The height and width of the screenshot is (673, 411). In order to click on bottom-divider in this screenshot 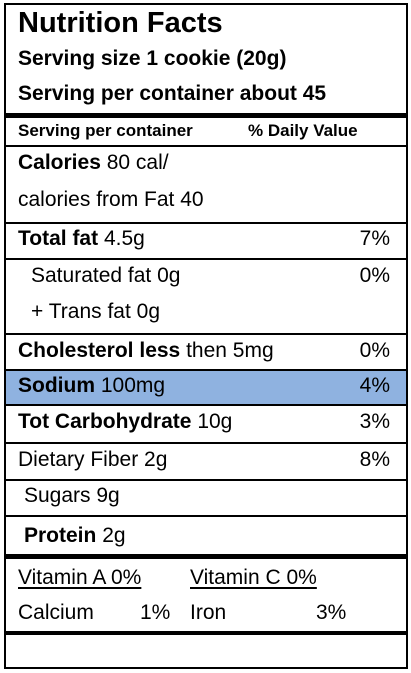, I will do `click(206, 633)`.